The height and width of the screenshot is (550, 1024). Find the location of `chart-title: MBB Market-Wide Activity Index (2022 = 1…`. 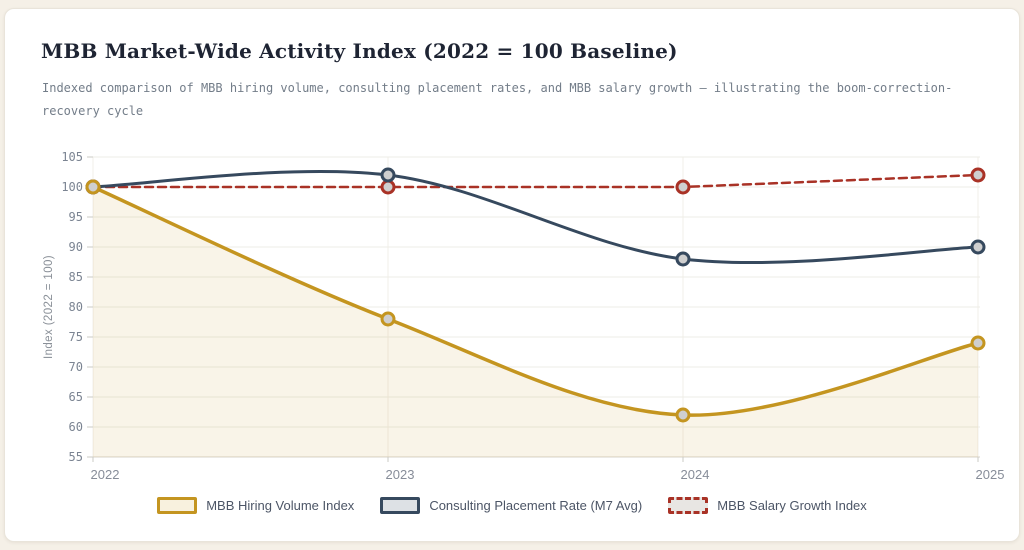

chart-title: MBB Market-Wide Activity Index (2022 = 1… is located at coordinates (359, 51).